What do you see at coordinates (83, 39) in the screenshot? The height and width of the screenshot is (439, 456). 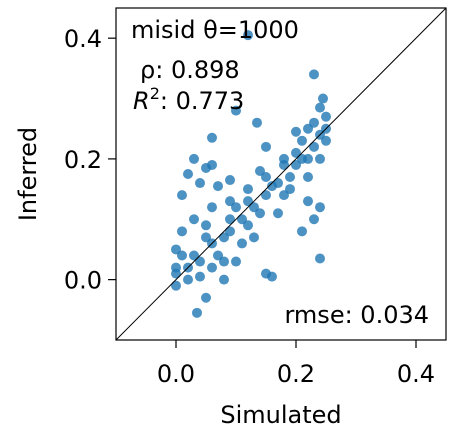 I see `y-tick-label: 0.4` at bounding box center [83, 39].